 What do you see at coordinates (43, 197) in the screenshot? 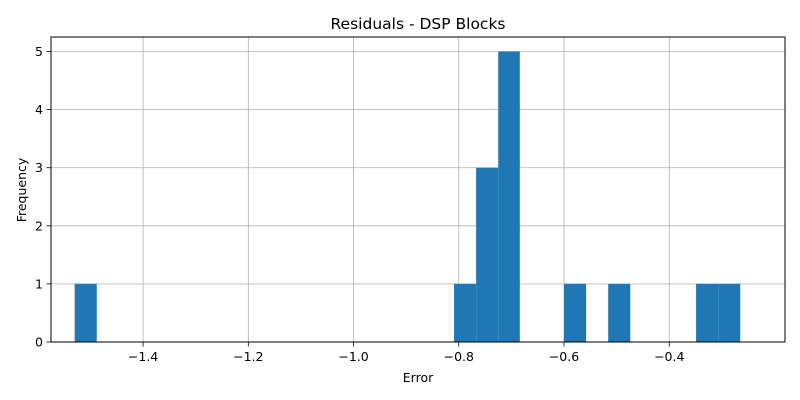
I see `y-axis-ticks: 0 1 2 3 4 5` at bounding box center [43, 197].